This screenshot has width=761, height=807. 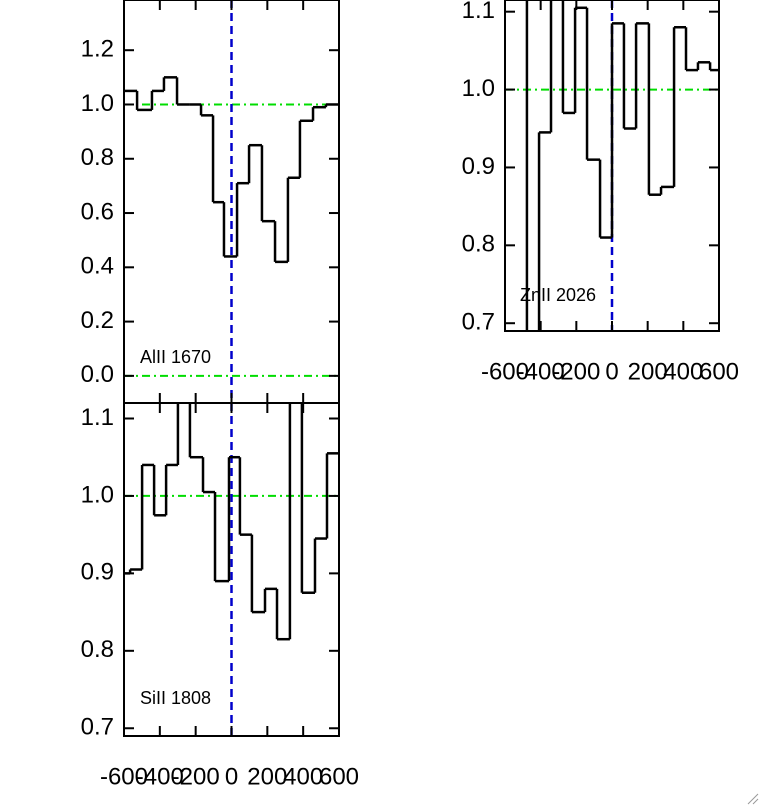 What do you see at coordinates (175, 357) in the screenshot?
I see `line-label: AlII 1670` at bounding box center [175, 357].